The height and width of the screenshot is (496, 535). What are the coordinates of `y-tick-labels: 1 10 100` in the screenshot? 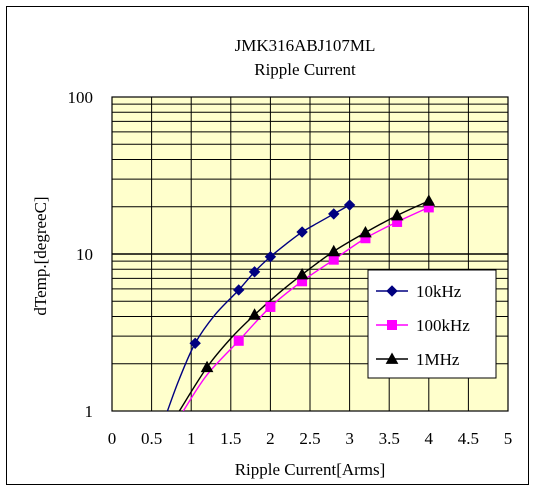 It's located at (81, 254).